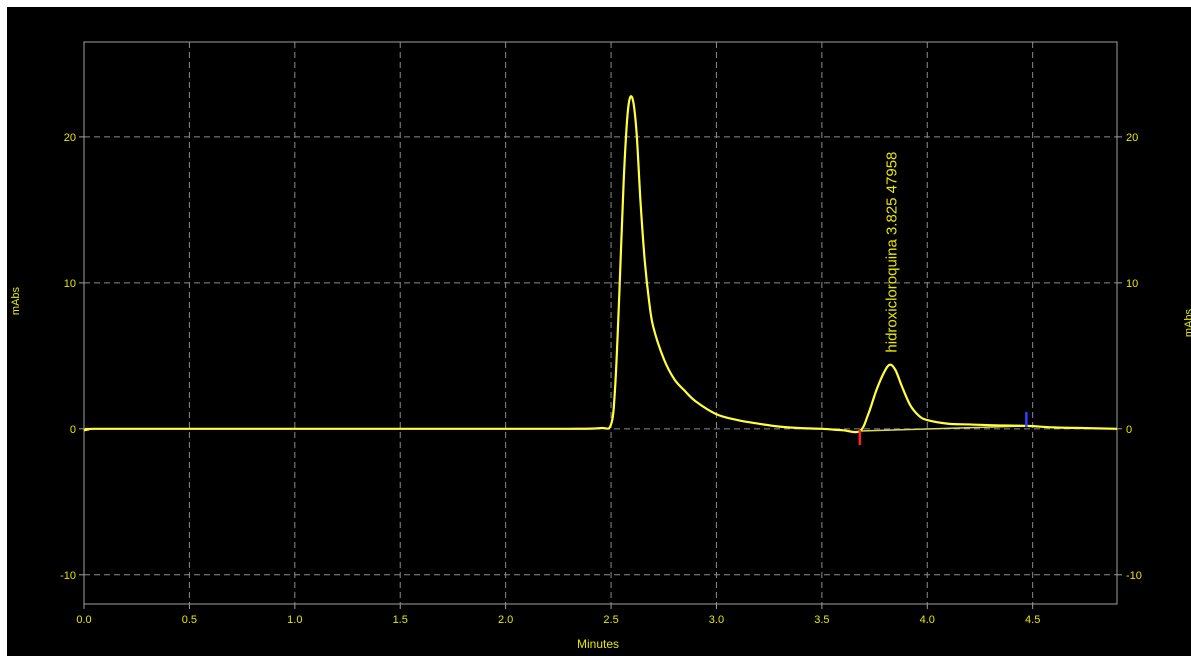  Describe the element at coordinates (294, 620) in the screenshot. I see `x-tick-label: 1.0` at that location.